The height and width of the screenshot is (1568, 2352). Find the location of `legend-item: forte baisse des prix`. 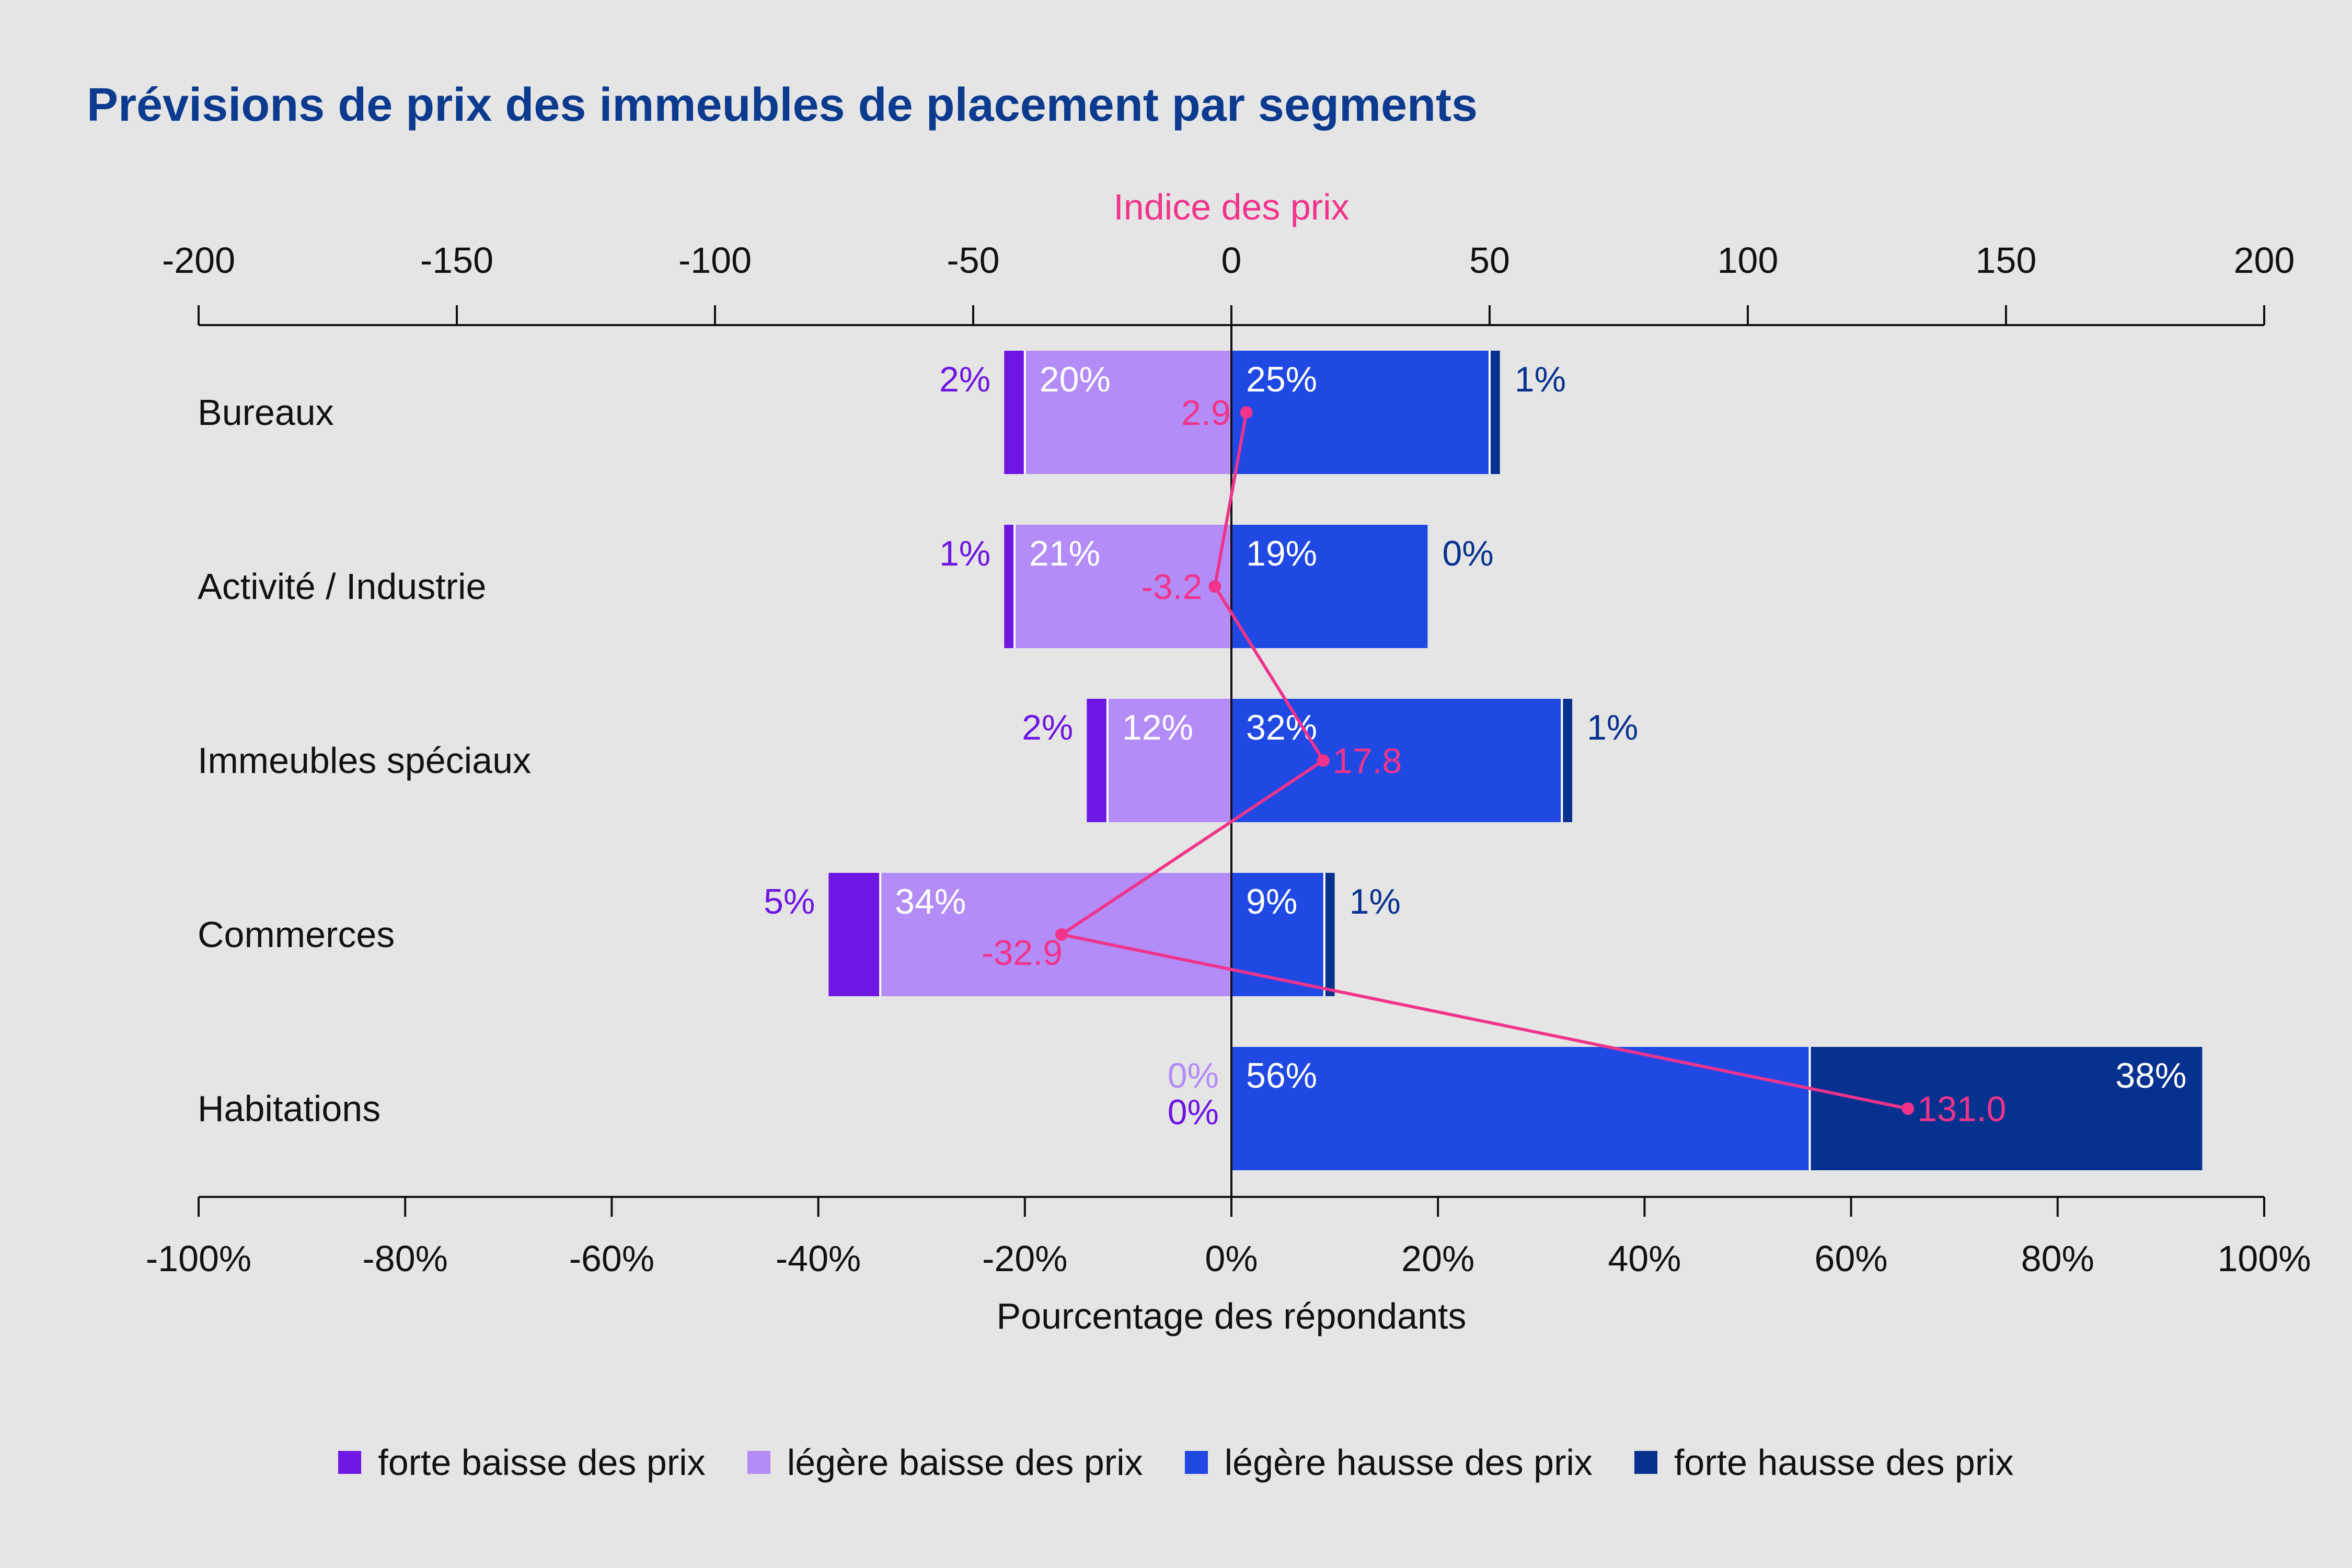

legend-item: forte baisse des prix is located at coordinates (522, 1462).